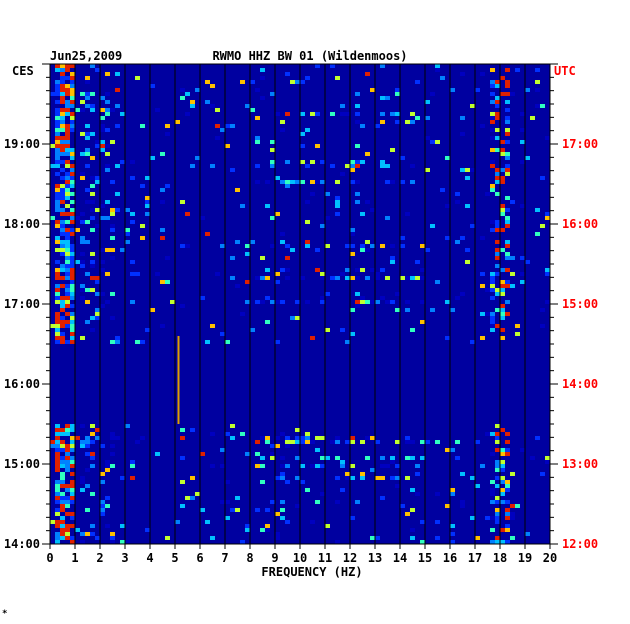 The width and height of the screenshot is (630, 624). I want to click on x-tick-label: 18, so click(500, 558).